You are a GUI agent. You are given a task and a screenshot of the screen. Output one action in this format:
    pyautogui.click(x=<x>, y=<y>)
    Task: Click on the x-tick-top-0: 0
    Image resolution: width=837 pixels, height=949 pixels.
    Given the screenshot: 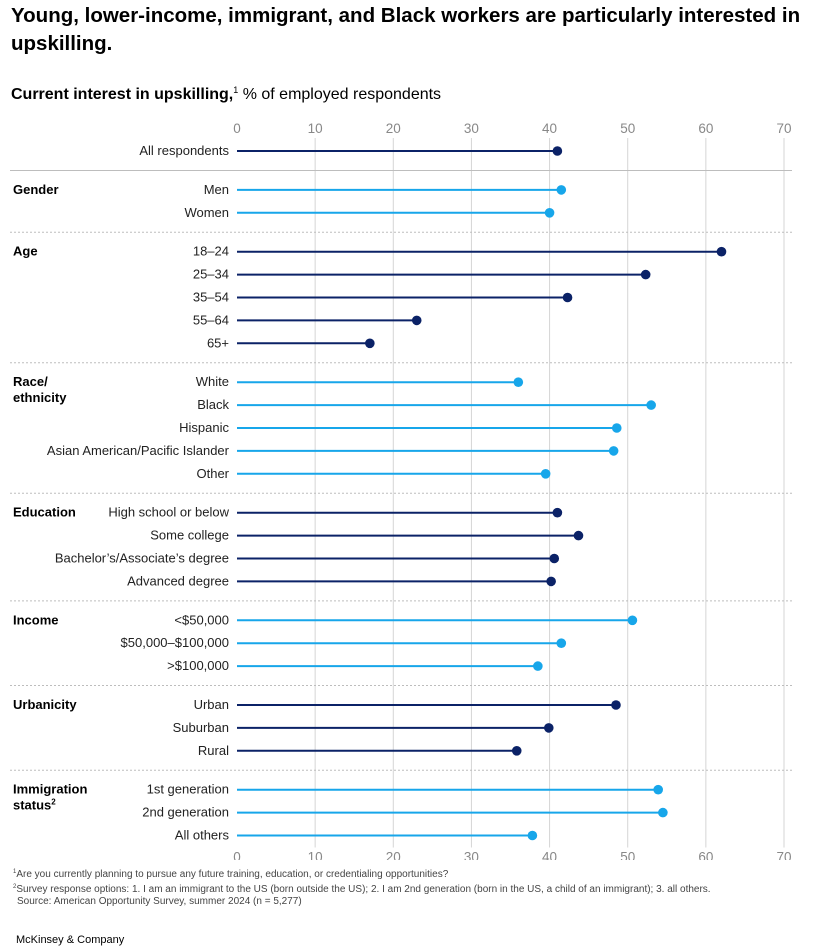 What is the action you would take?
    pyautogui.click(x=237, y=128)
    